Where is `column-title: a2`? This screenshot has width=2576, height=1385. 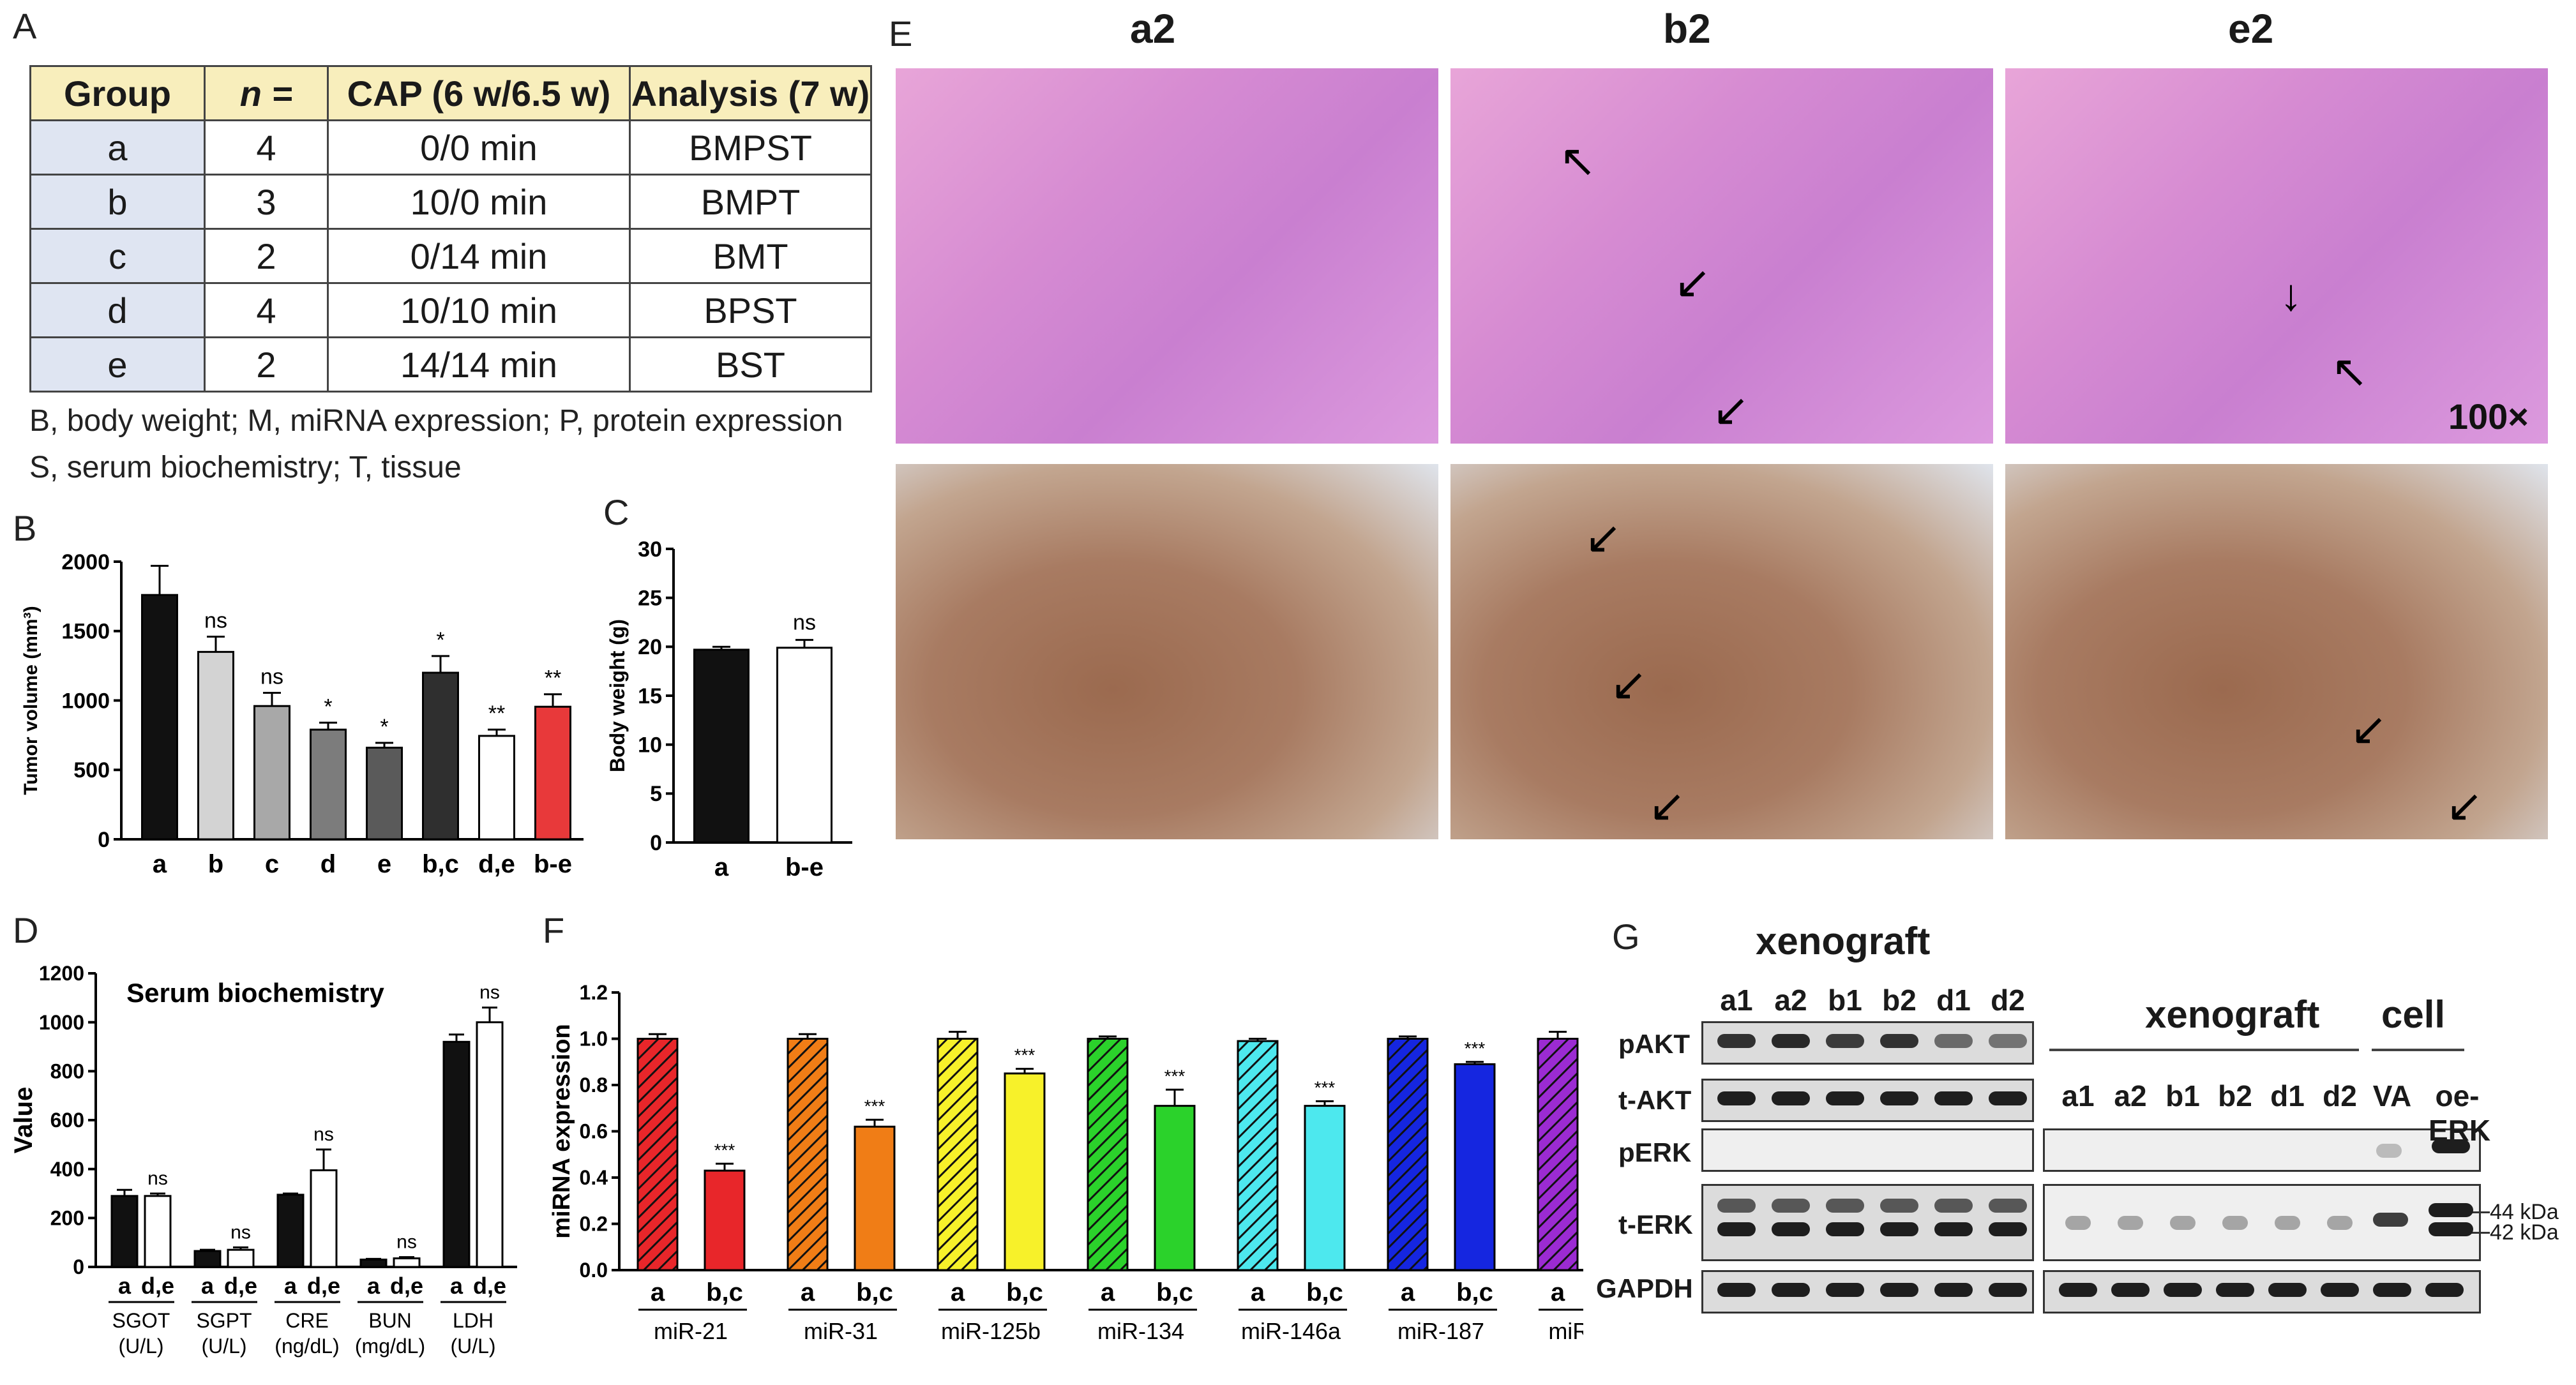
column-title: a2 is located at coordinates (1153, 29).